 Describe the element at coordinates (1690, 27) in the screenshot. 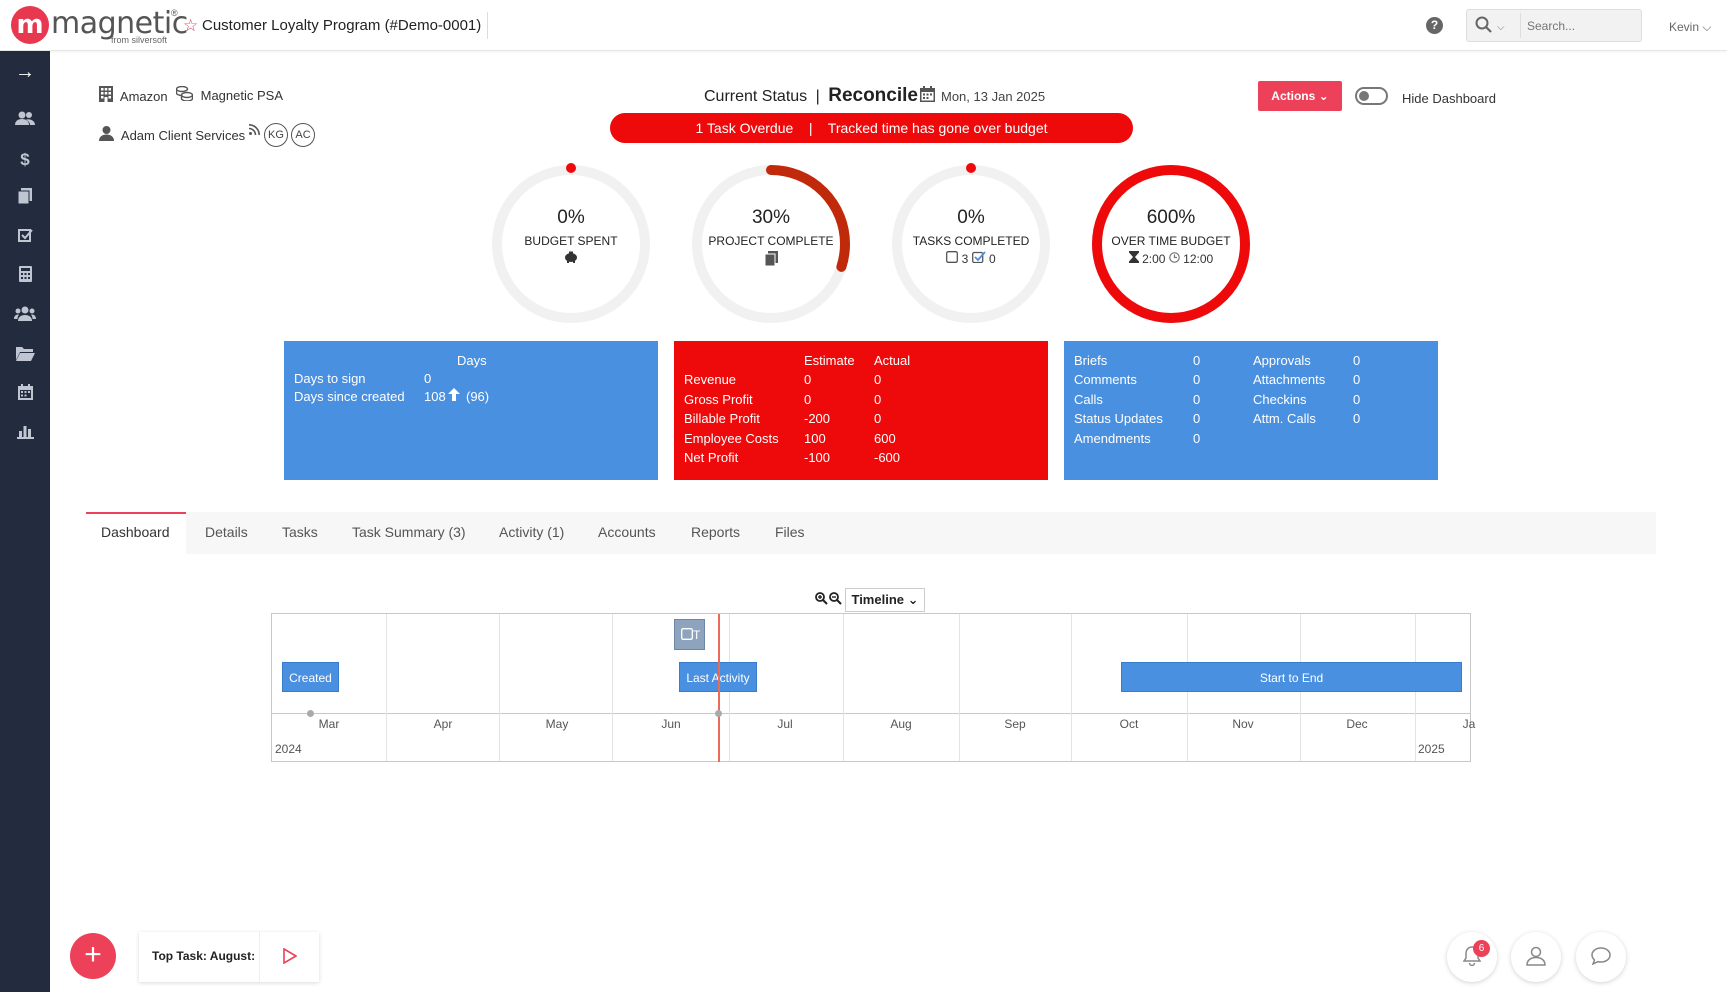

I see `user-menu: Kevin ⌵` at that location.